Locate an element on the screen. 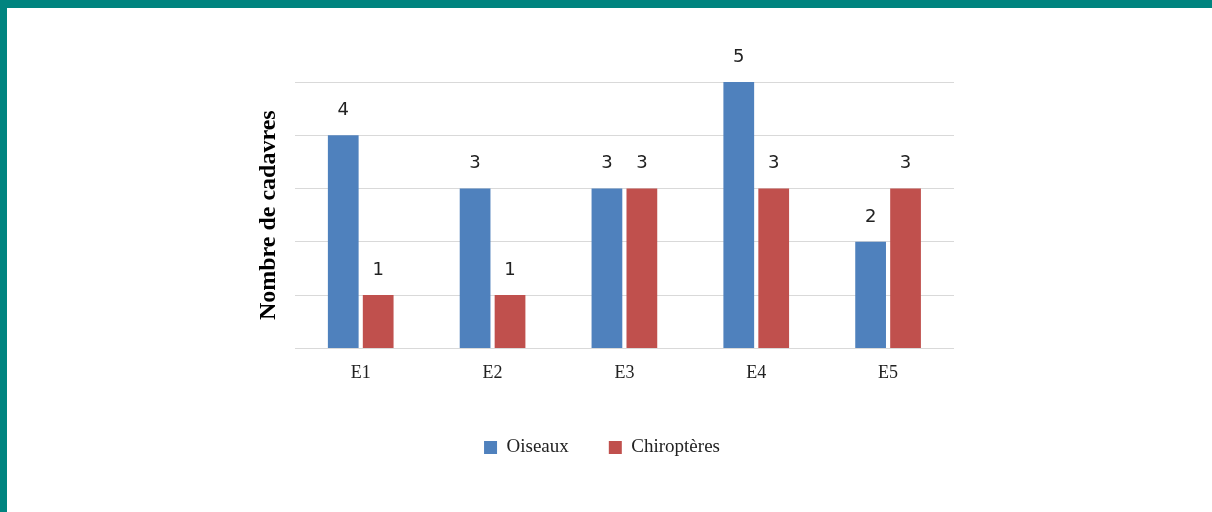 The height and width of the screenshot is (512, 1212). data-label: 5 is located at coordinates (739, 55).